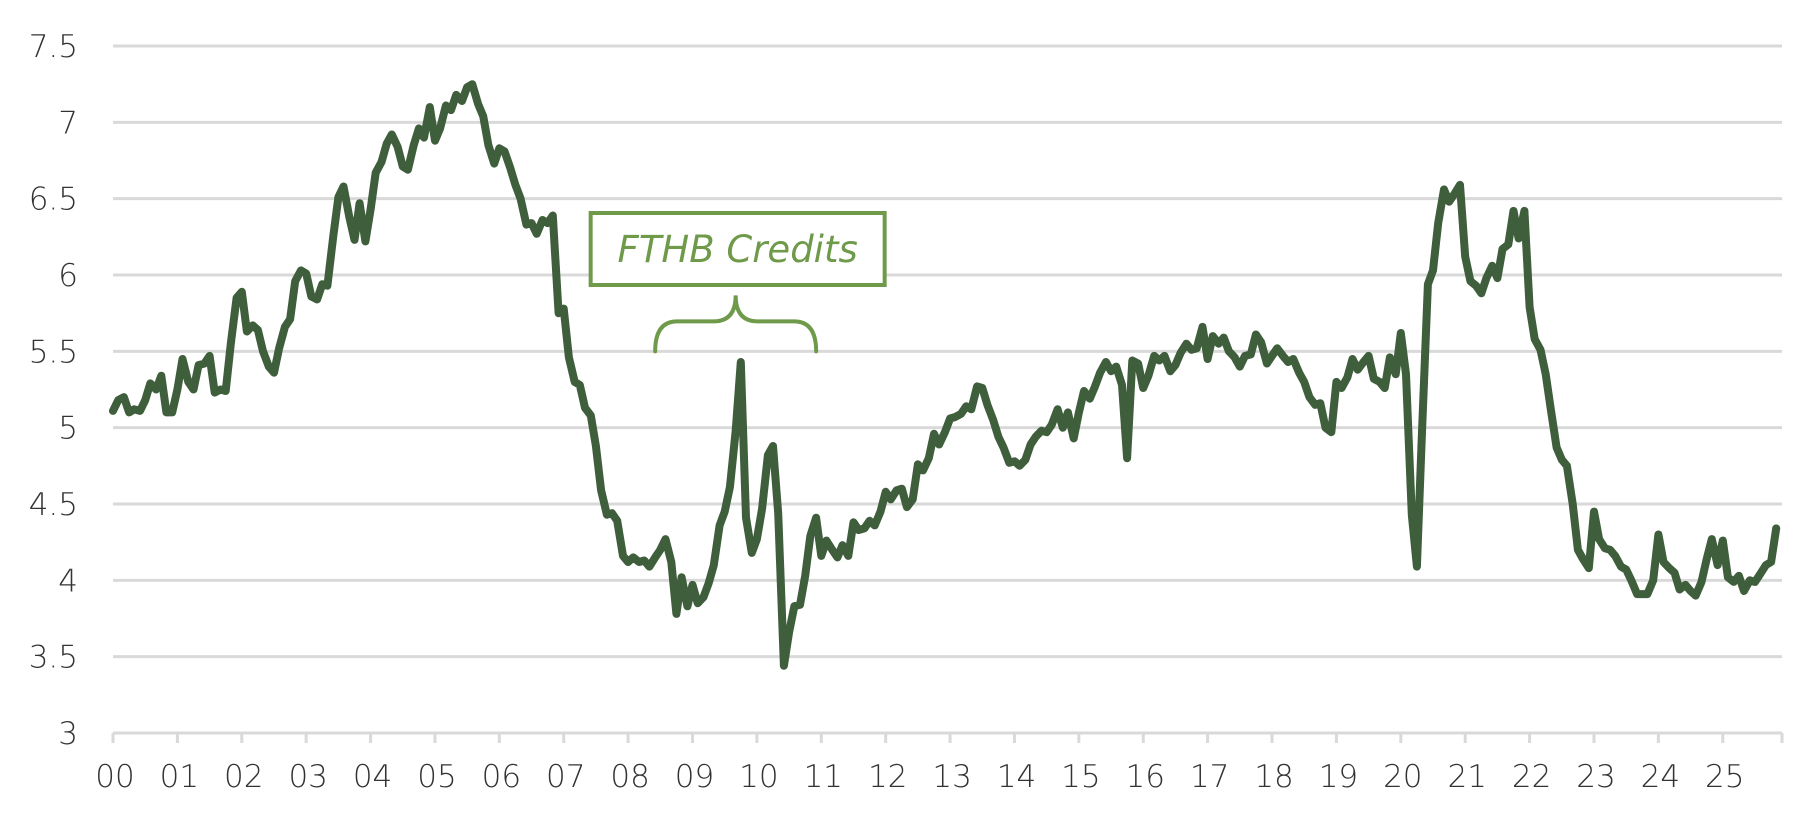  What do you see at coordinates (1273, 777) in the screenshot?
I see `x-tick-label: 18` at bounding box center [1273, 777].